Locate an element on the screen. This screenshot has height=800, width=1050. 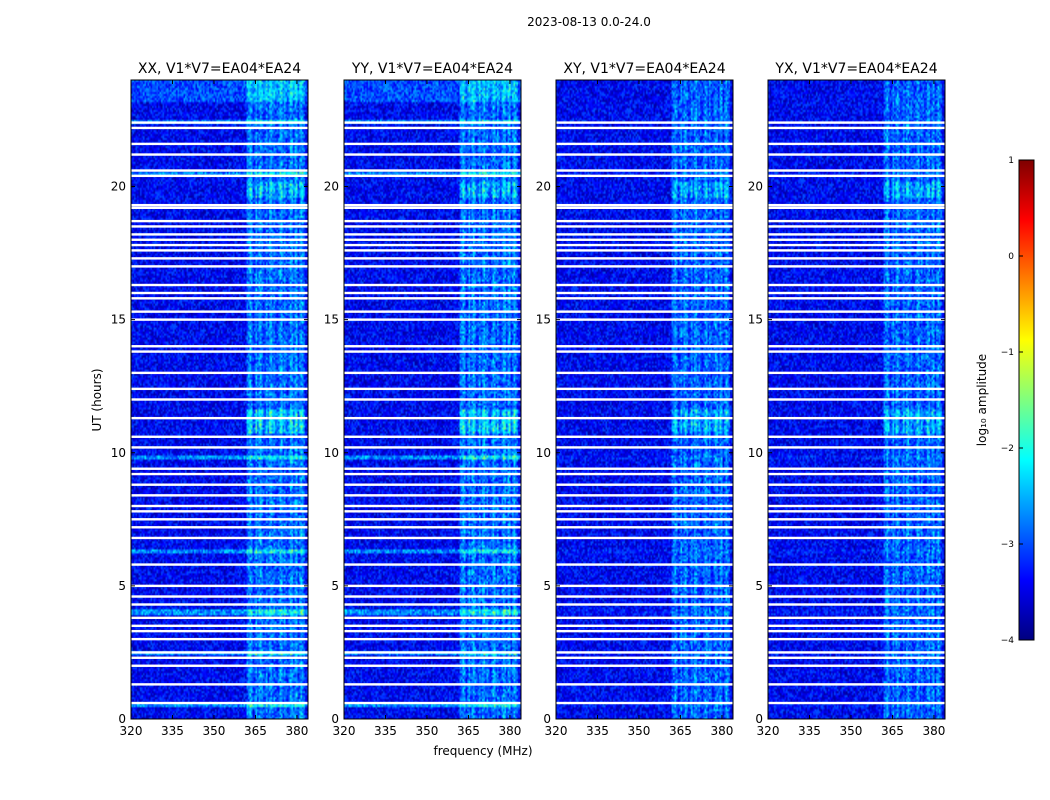
y-tick-label: 5 is located at coordinates (547, 586).